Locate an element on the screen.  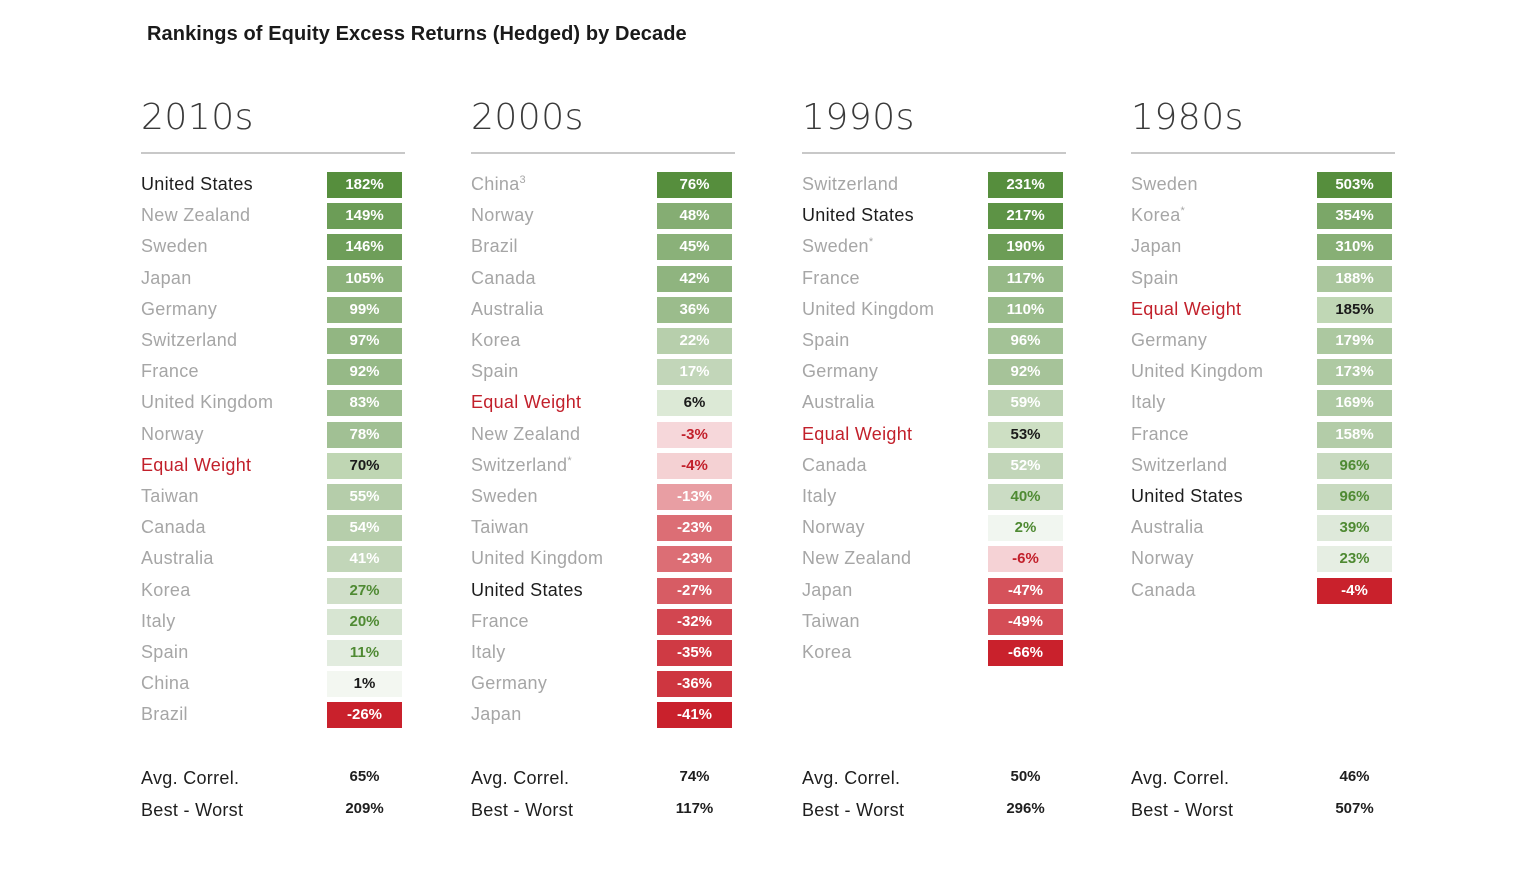
avg-correl-value: 74% is located at coordinates (694, 776).